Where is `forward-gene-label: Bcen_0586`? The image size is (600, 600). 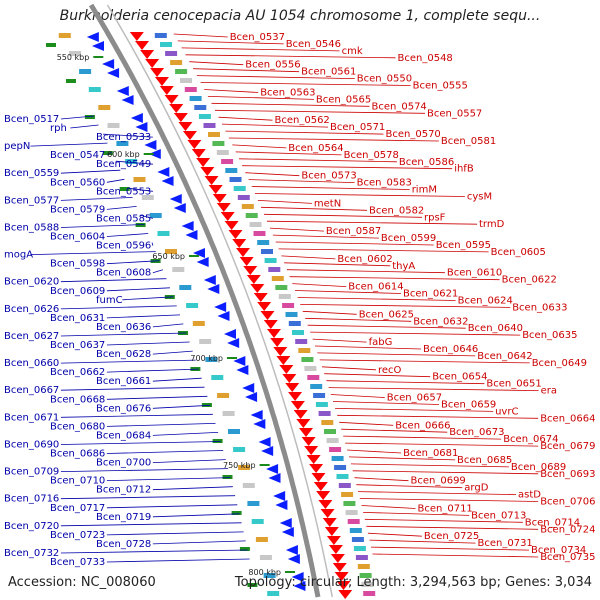 forward-gene-label: Bcen_0586 is located at coordinates (426, 162).